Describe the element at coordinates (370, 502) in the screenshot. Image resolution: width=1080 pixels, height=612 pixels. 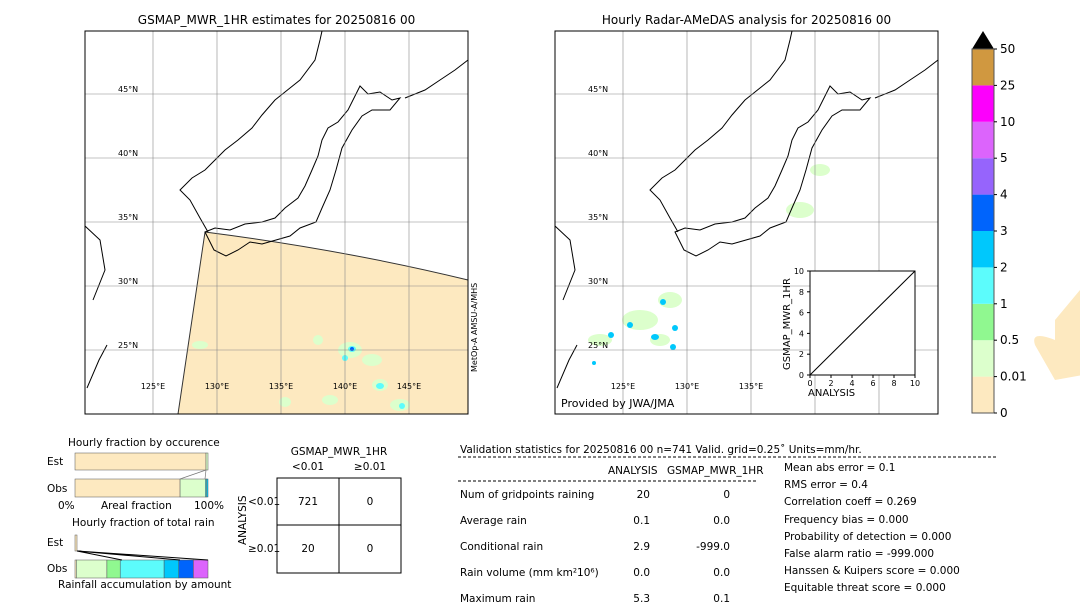
I see `ct-cell: 0` at that location.